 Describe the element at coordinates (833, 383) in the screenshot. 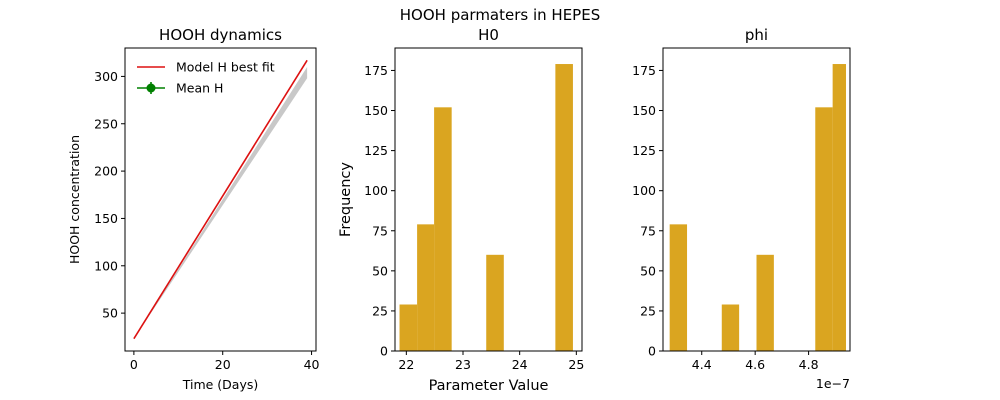

I see `x-offset-label: 1e−7` at that location.